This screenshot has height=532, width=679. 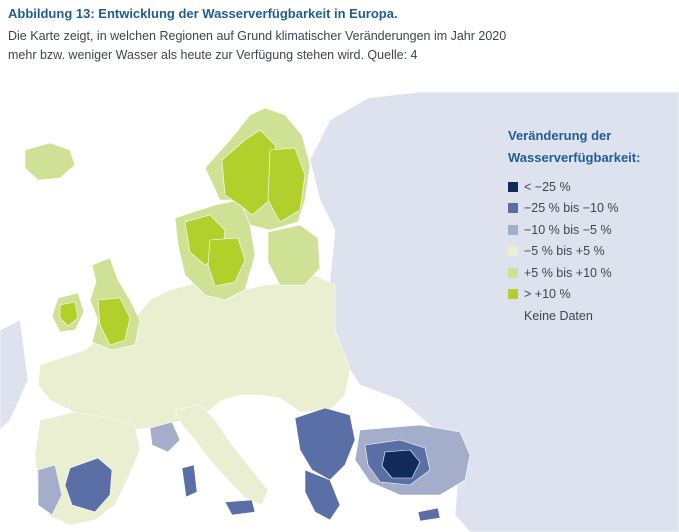 What do you see at coordinates (547, 294) in the screenshot?
I see `legend-label: > +10 %` at bounding box center [547, 294].